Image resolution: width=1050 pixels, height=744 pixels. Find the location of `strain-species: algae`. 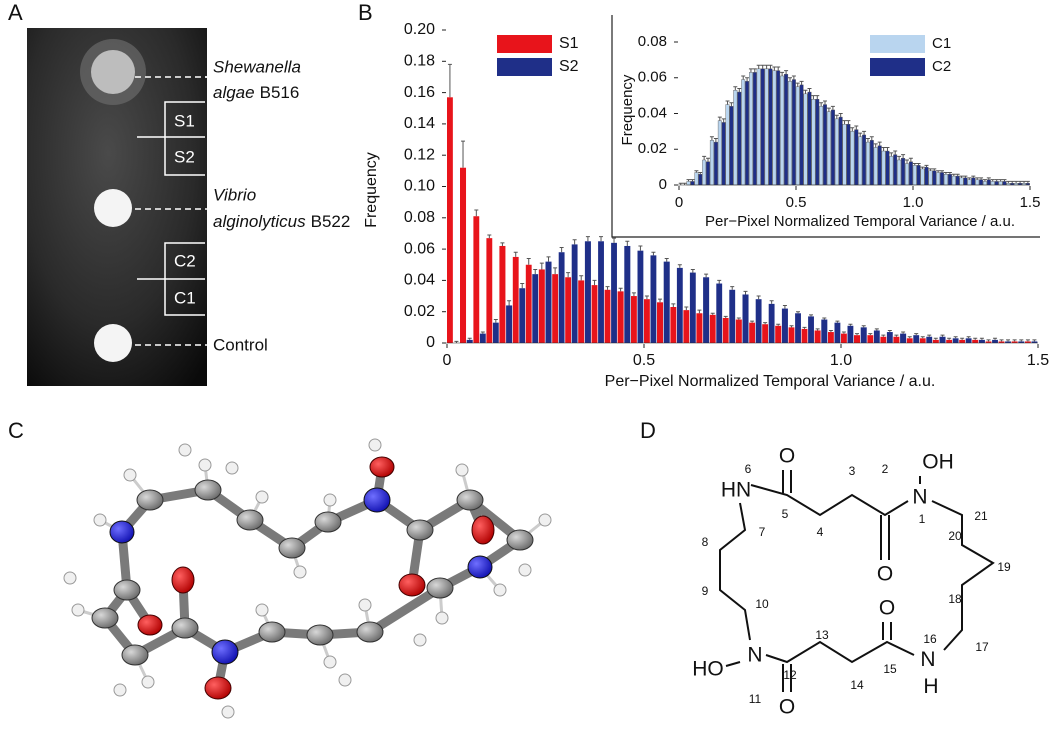

strain-species: algae is located at coordinates (234, 92).